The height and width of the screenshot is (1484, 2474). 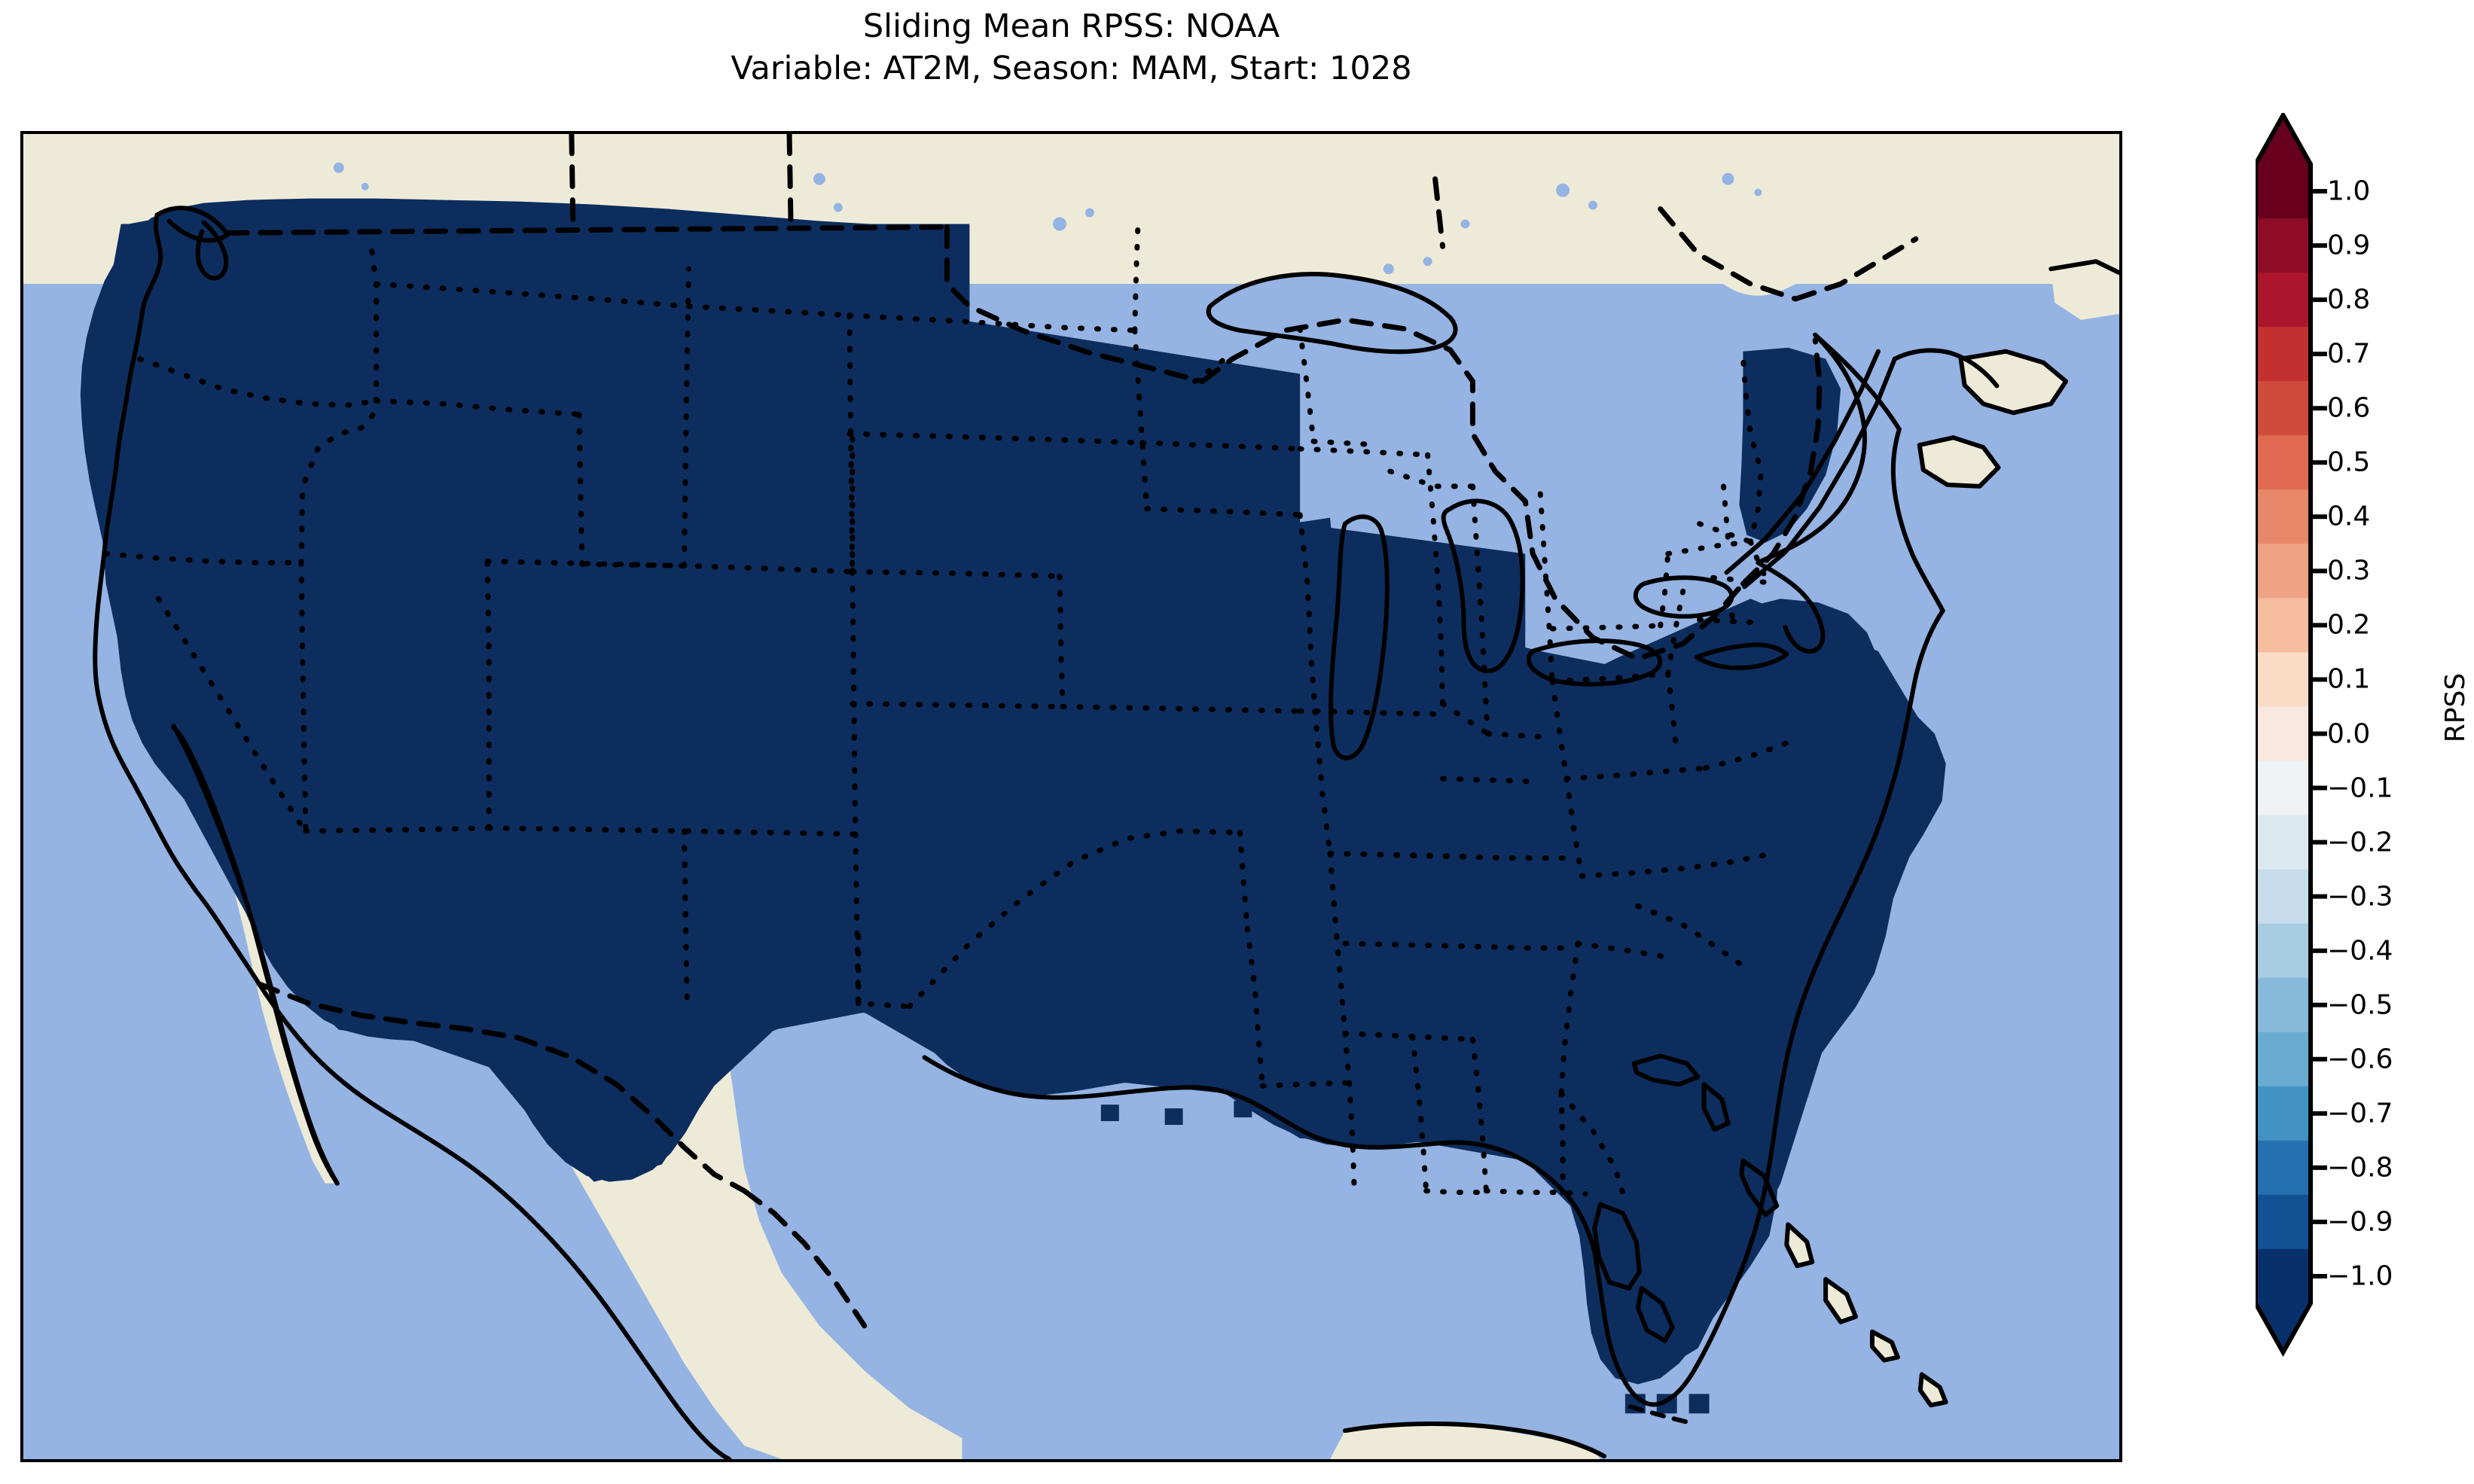 I want to click on colorbar-tick-label: 0.6, so click(x=2349, y=408).